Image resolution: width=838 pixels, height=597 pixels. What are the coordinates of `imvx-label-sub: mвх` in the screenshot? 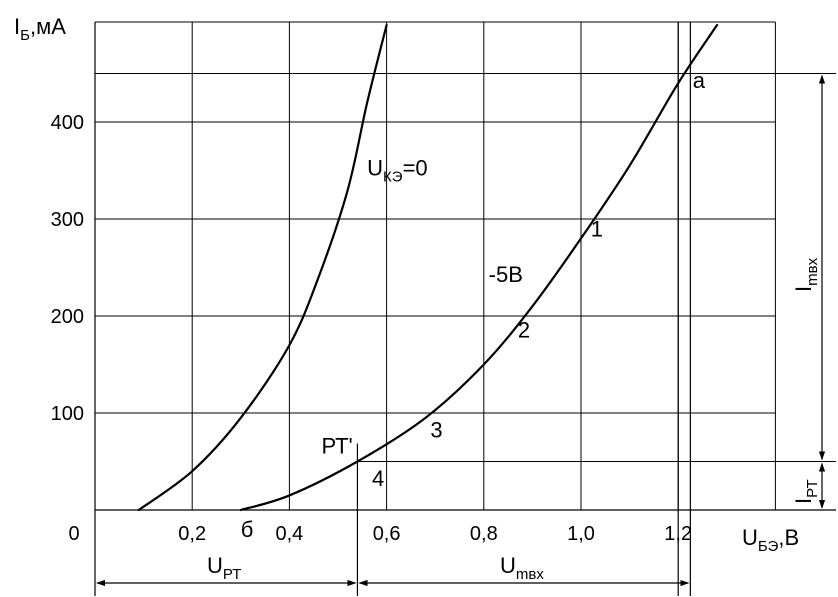 It's located at (812, 271).